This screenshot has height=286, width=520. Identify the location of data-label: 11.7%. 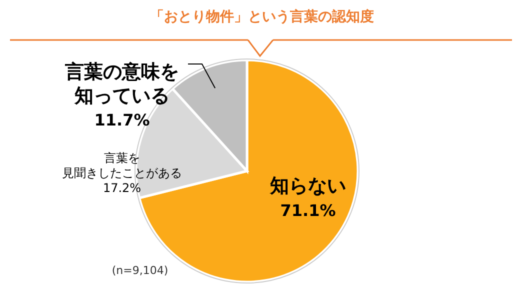
(122, 120).